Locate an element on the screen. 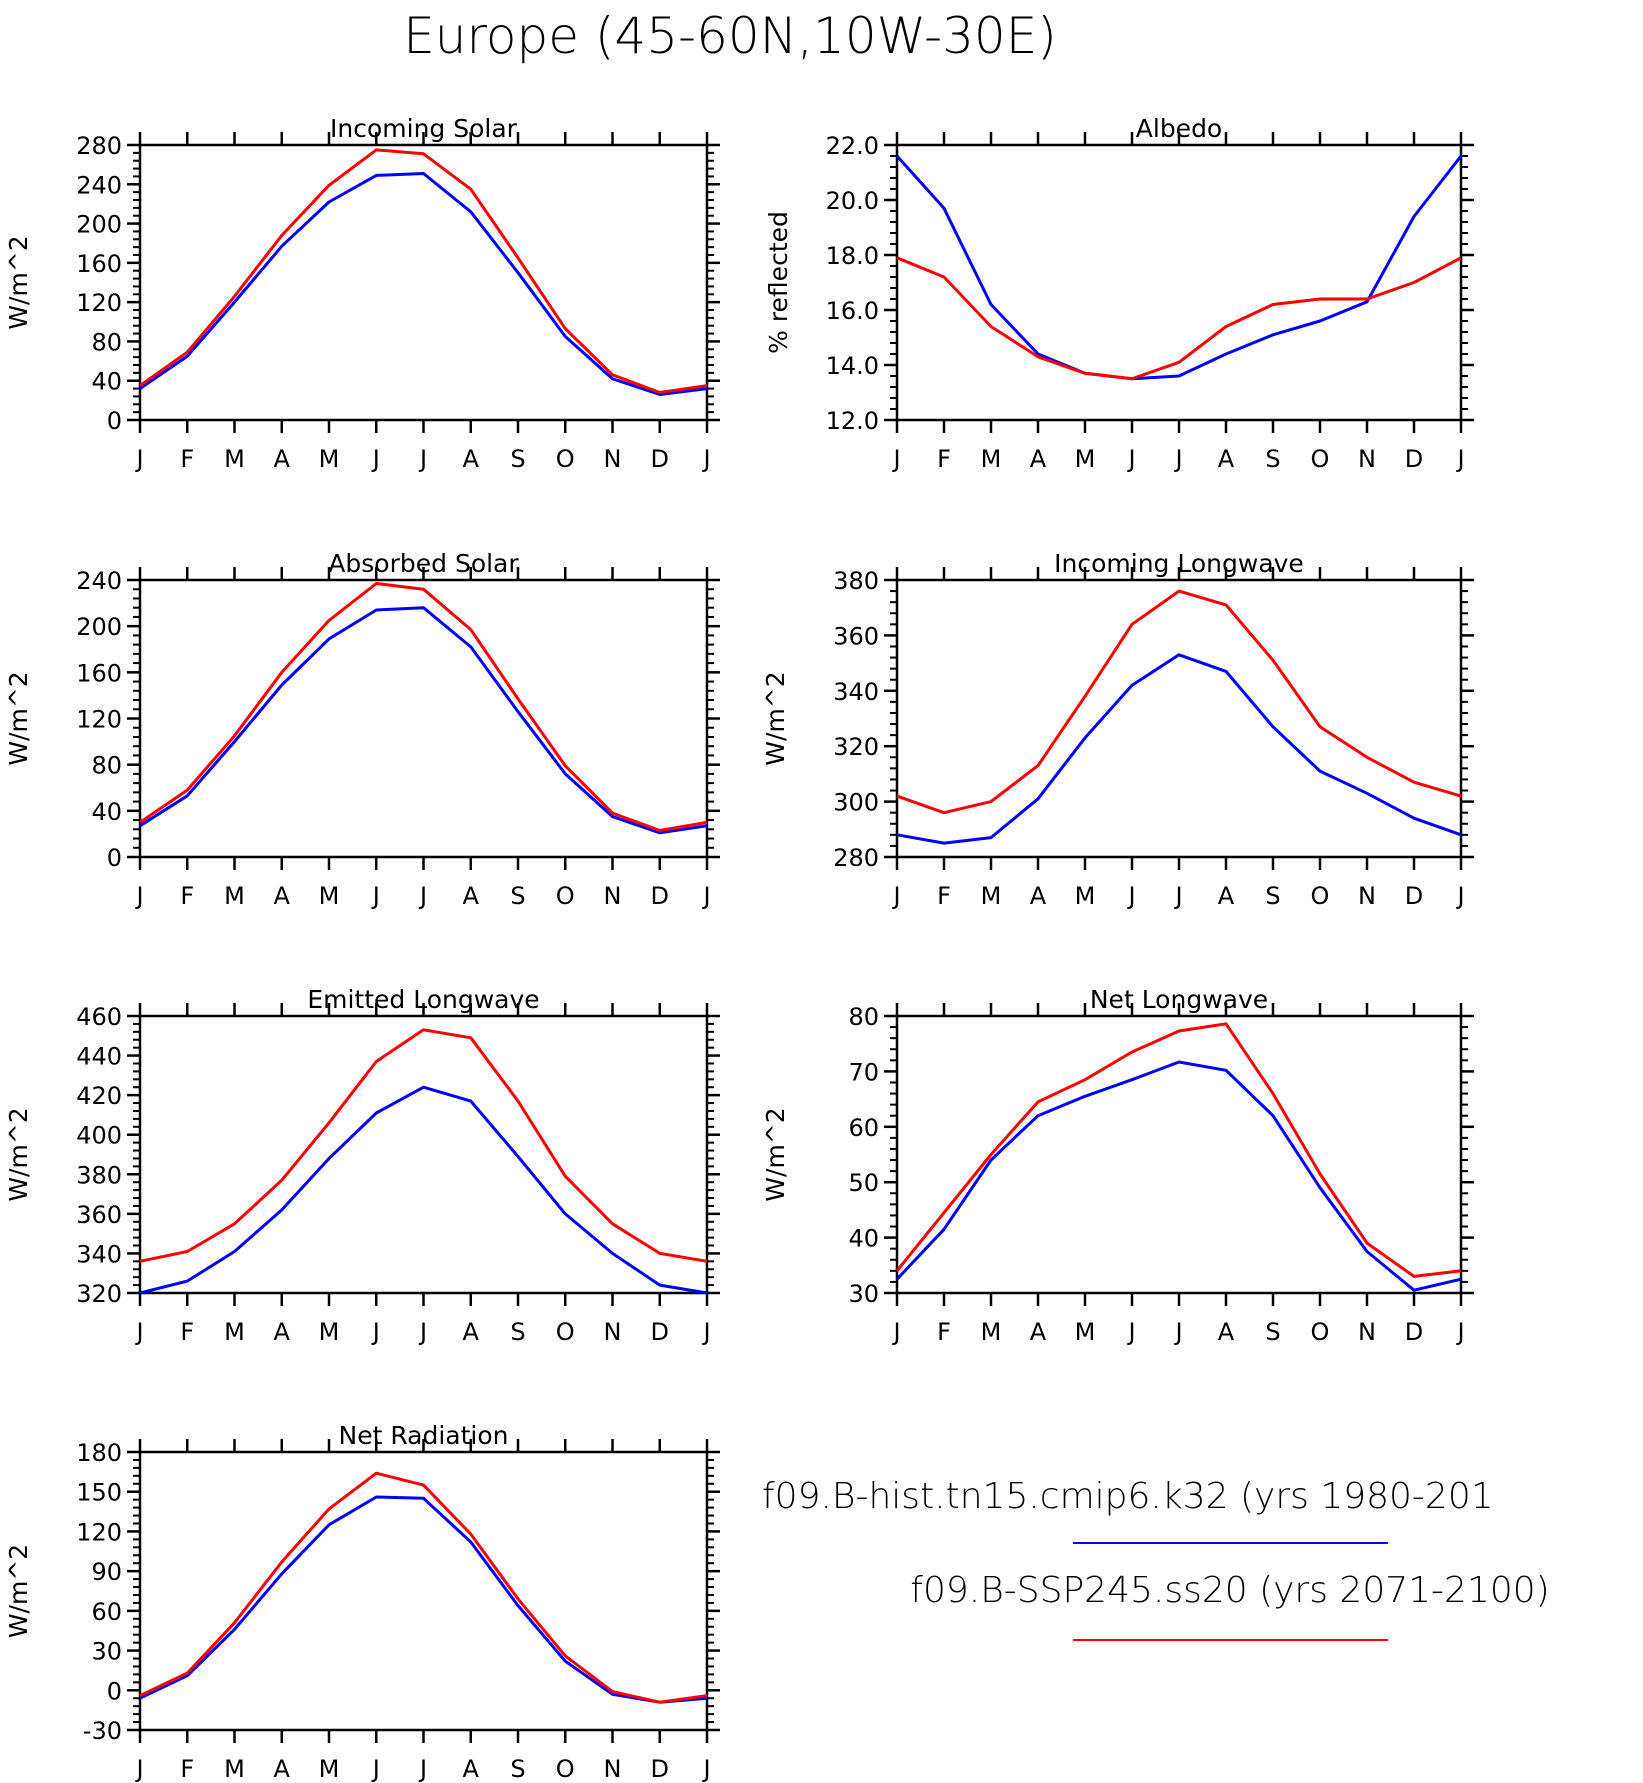 Image resolution: width=1643 pixels, height=1783 pixels. y-tick-label: 300 is located at coordinates (856, 803).